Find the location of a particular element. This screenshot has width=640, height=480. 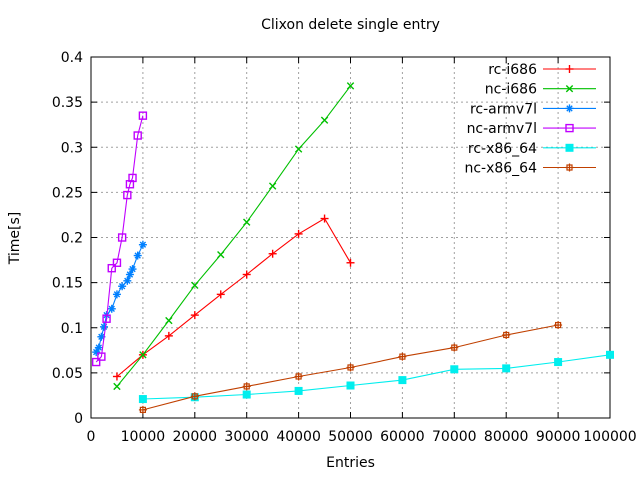

y-tick-label: 0.05 is located at coordinates (67, 374).